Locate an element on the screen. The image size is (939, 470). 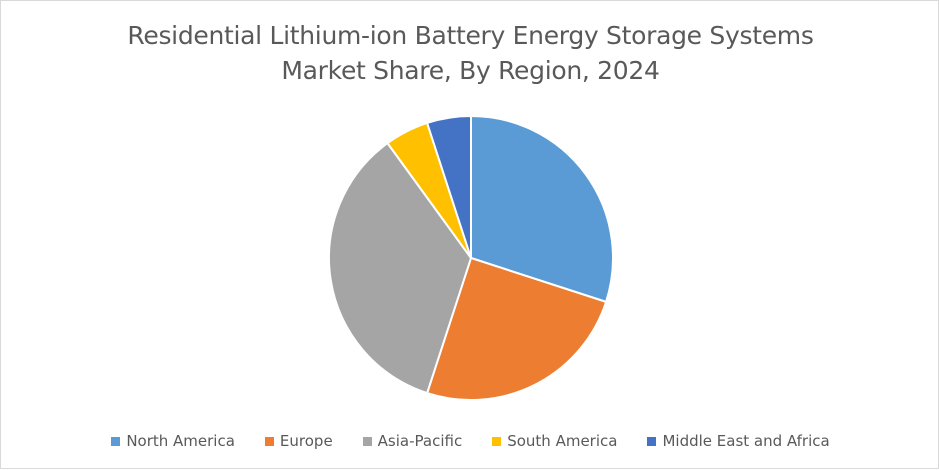
legend-entry-asia-pacific: Asia-Pacific is located at coordinates (412, 441).